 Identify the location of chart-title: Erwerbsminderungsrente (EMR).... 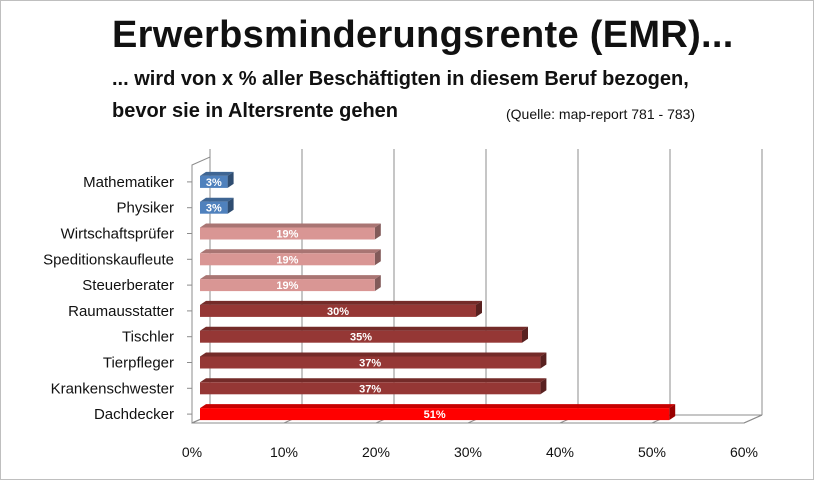
(423, 35).